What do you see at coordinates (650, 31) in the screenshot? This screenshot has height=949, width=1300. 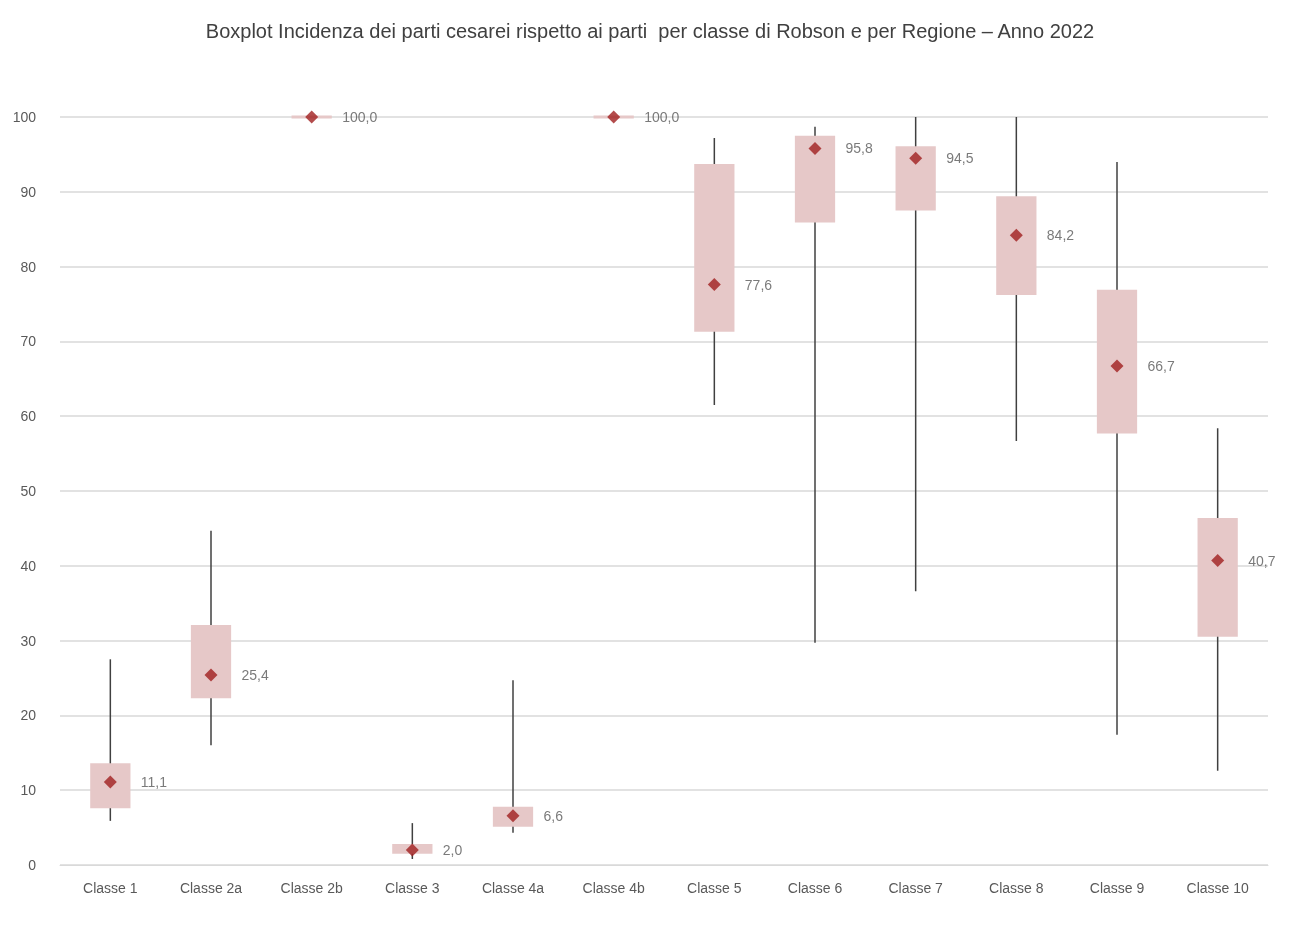 I see `chart-title: Boxplot Incidenza dei parti cesarei rispetto ai parti per classe di Robson e per Regione – Anno 2022` at bounding box center [650, 31].